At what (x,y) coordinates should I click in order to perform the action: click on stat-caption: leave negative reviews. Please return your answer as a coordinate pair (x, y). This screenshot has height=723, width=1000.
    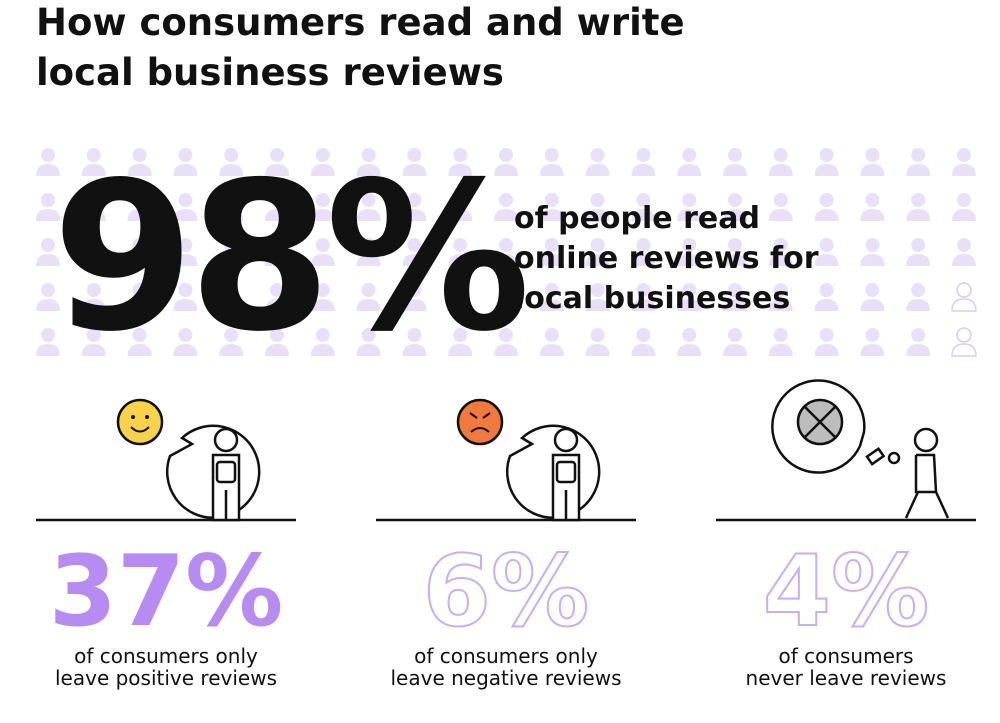
    Looking at the image, I should click on (505, 678).